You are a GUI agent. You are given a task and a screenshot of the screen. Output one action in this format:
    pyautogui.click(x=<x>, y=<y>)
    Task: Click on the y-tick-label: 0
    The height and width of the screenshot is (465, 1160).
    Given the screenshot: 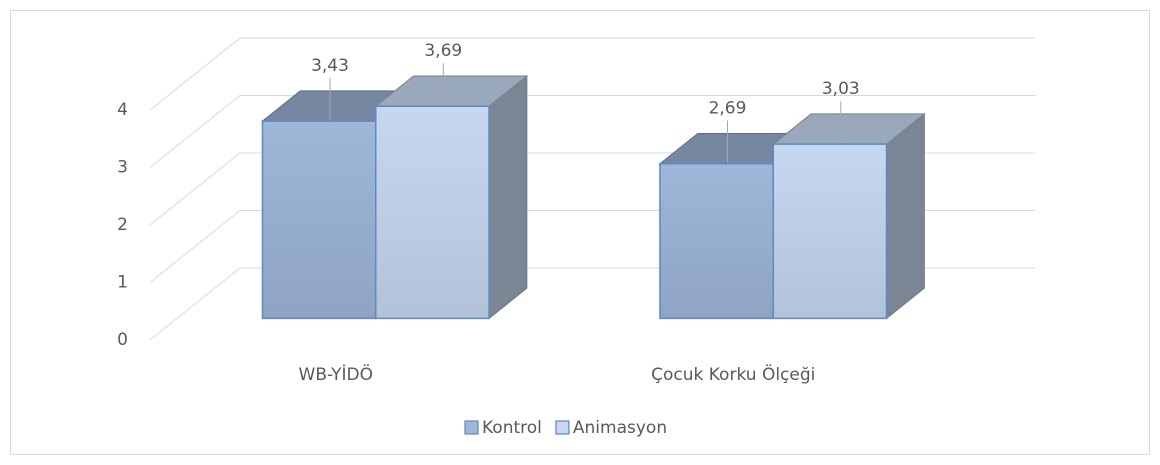 What is the action you would take?
    pyautogui.click(x=122, y=340)
    